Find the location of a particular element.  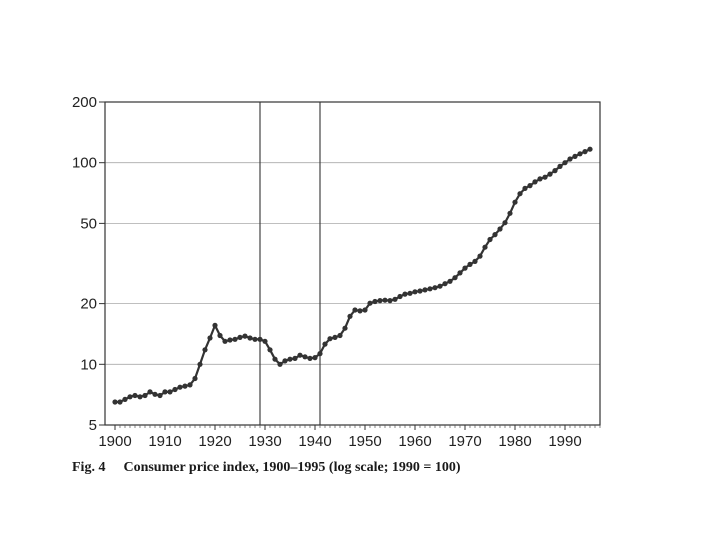

reference-lines is located at coordinates (290, 263).